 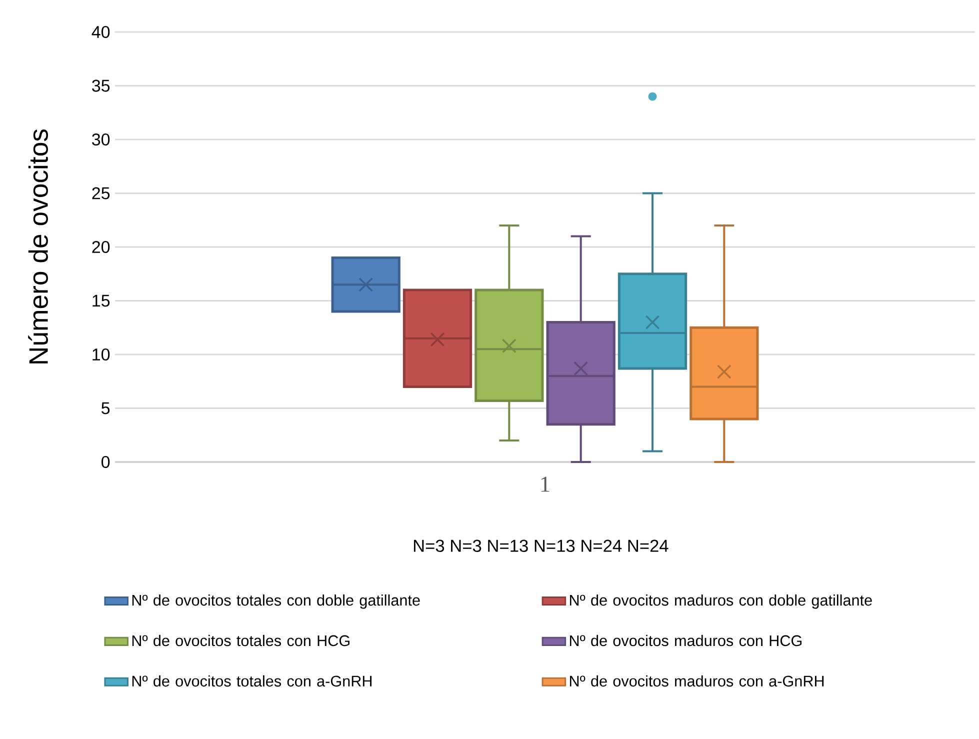 What do you see at coordinates (721, 601) in the screenshot?
I see `legend-label: Nº de ovocitos maduros con doble gatillante` at bounding box center [721, 601].